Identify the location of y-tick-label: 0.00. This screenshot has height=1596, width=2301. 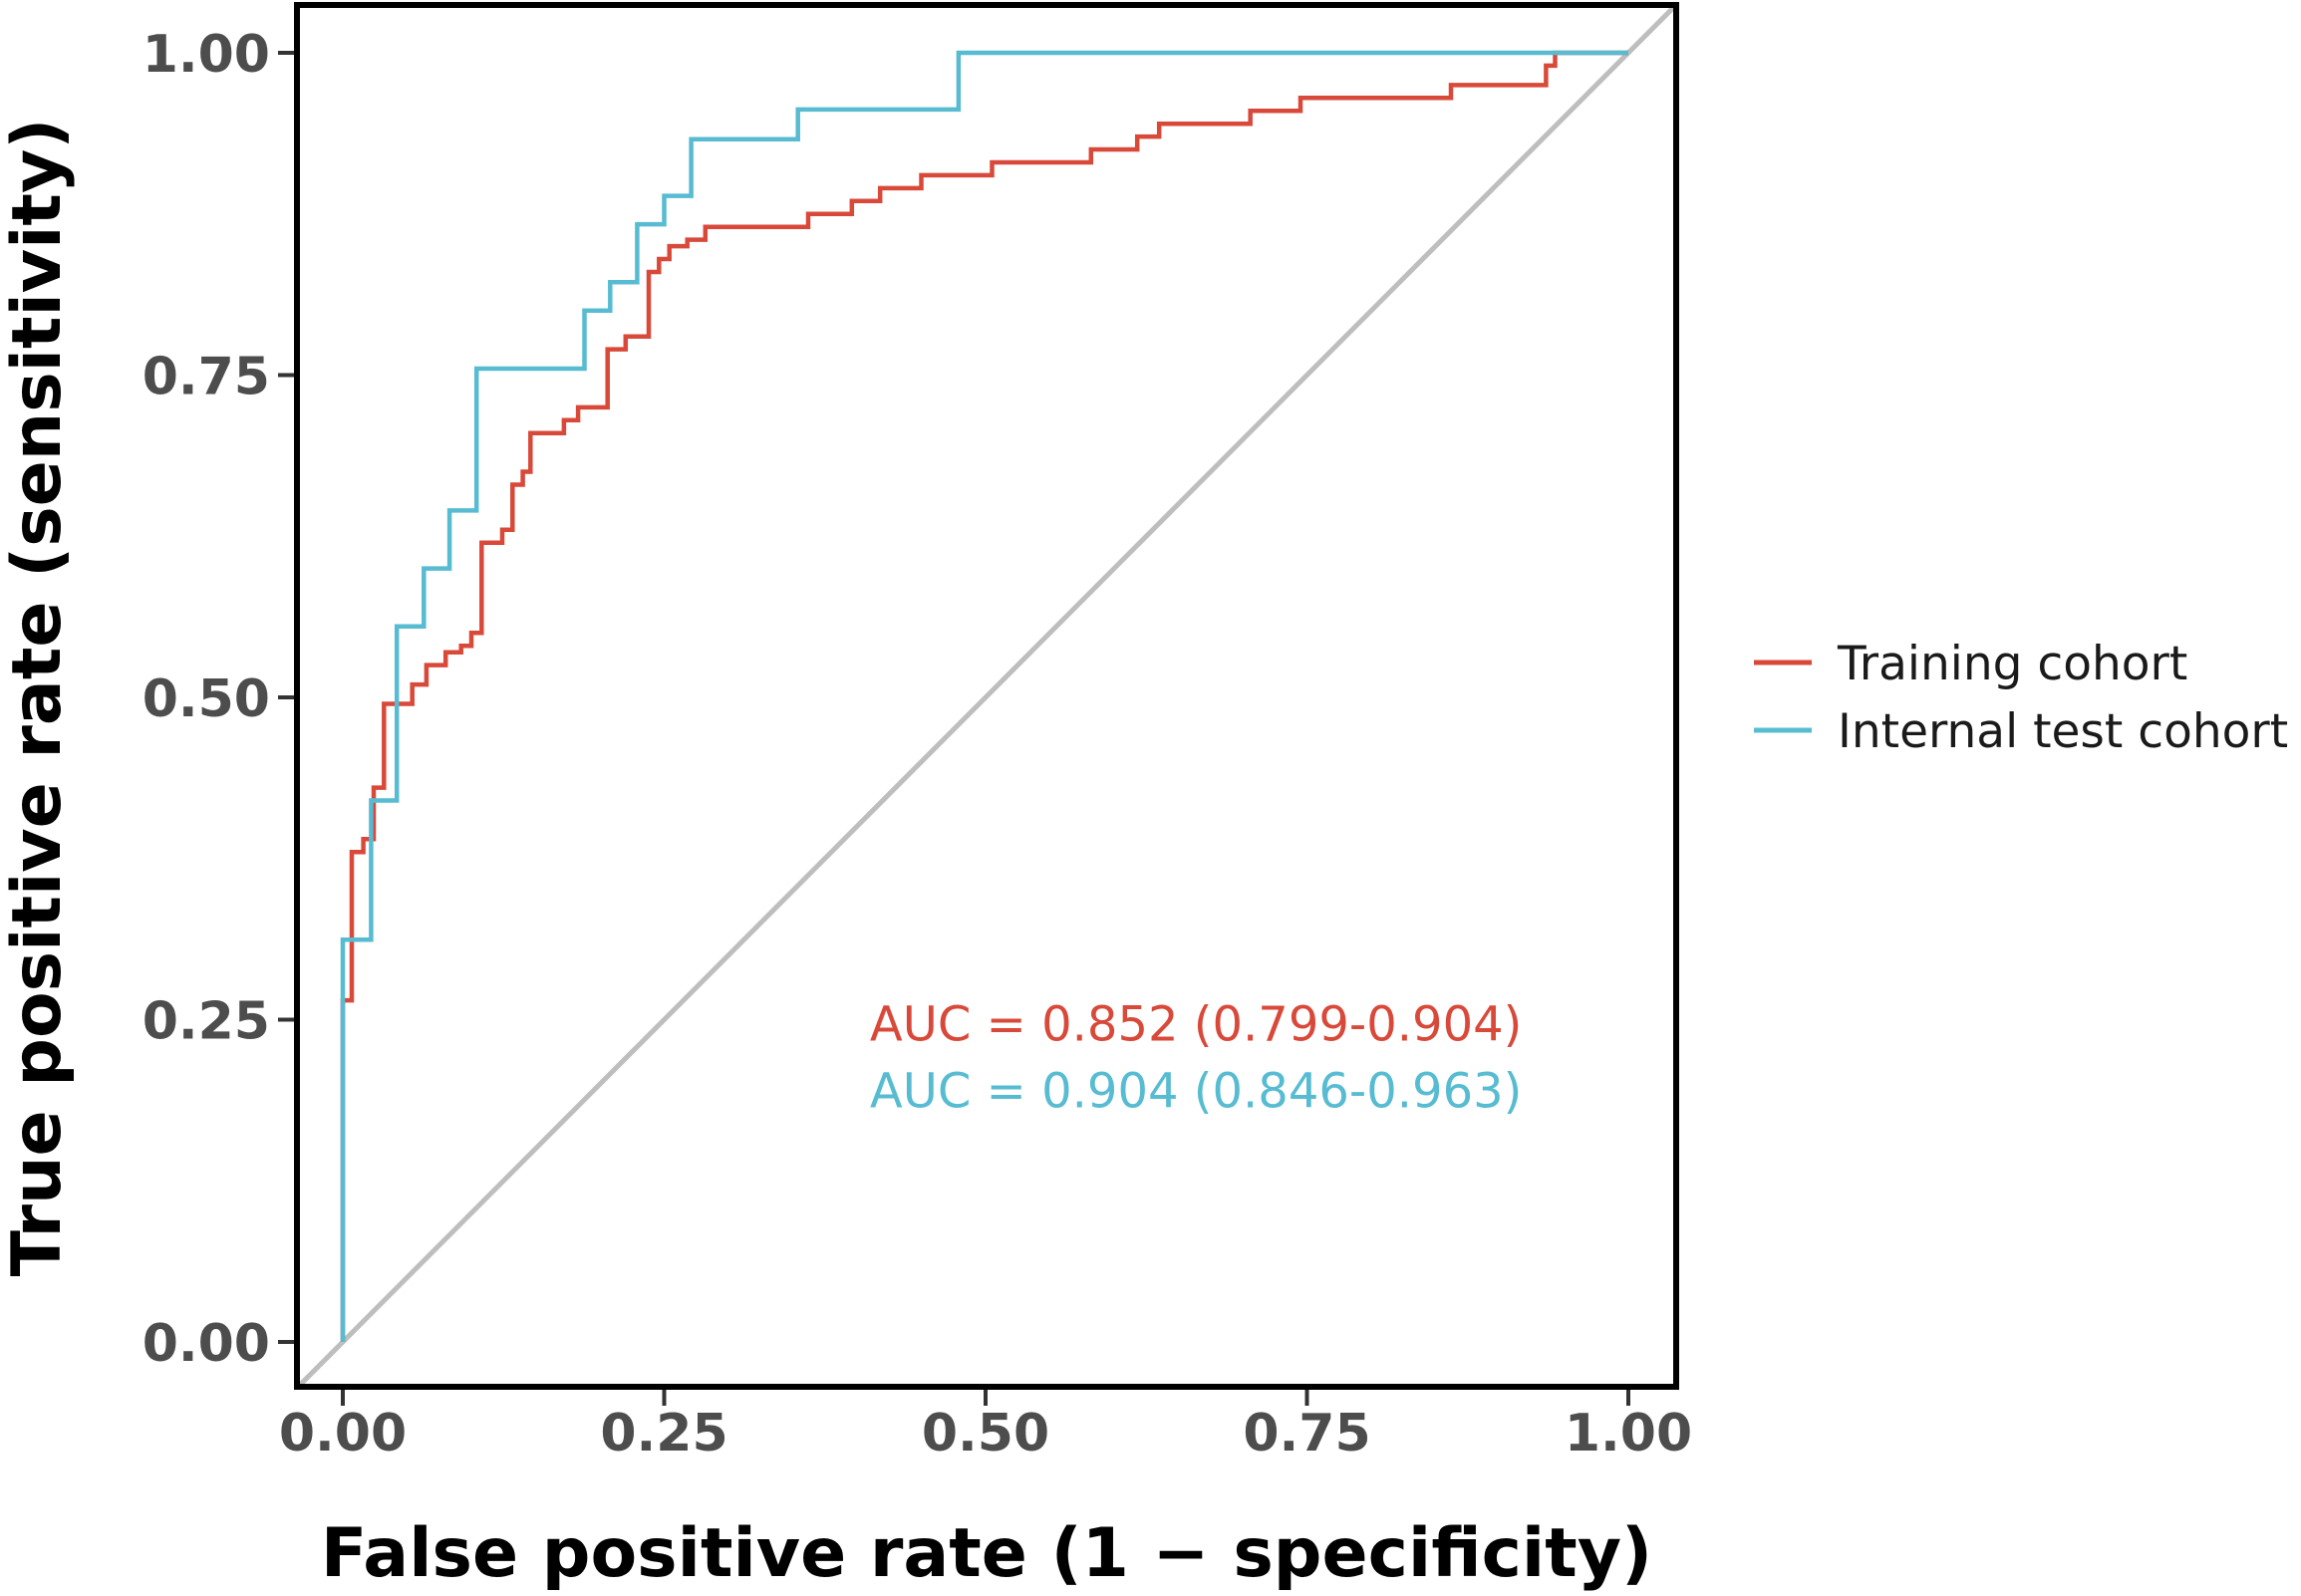
(206, 1344).